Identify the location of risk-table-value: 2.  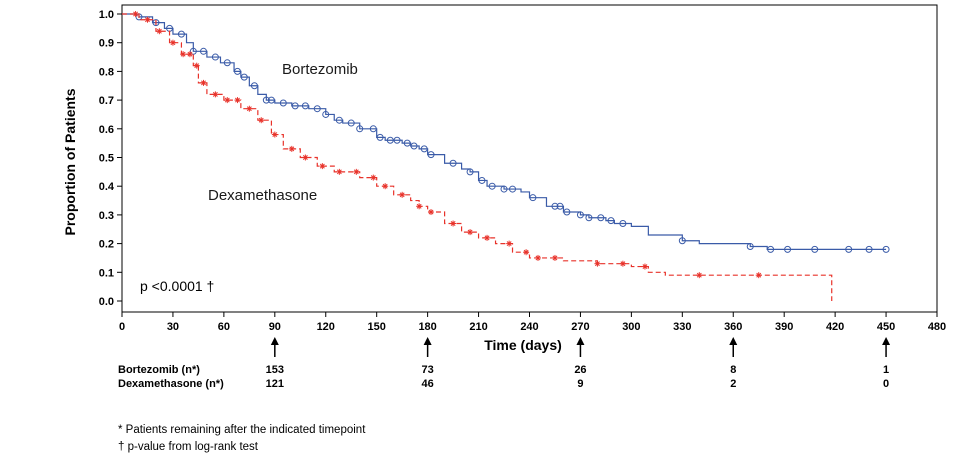
(733, 384).